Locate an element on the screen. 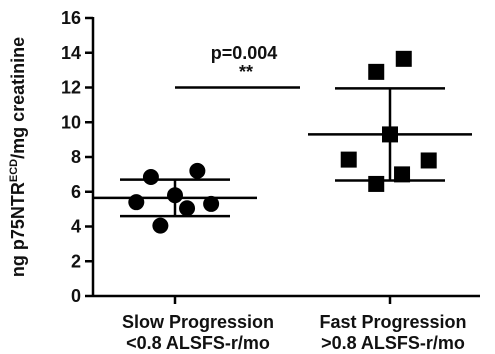 Image resolution: width=495 pixels, height=354 pixels. y-axis-label-main: ng p75NTR is located at coordinates (18, 229).